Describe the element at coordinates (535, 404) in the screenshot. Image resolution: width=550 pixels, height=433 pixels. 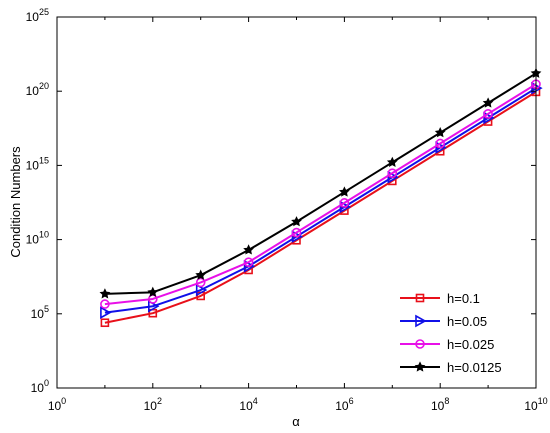
I see `x-tick-label: 10¹⁰` at that location.